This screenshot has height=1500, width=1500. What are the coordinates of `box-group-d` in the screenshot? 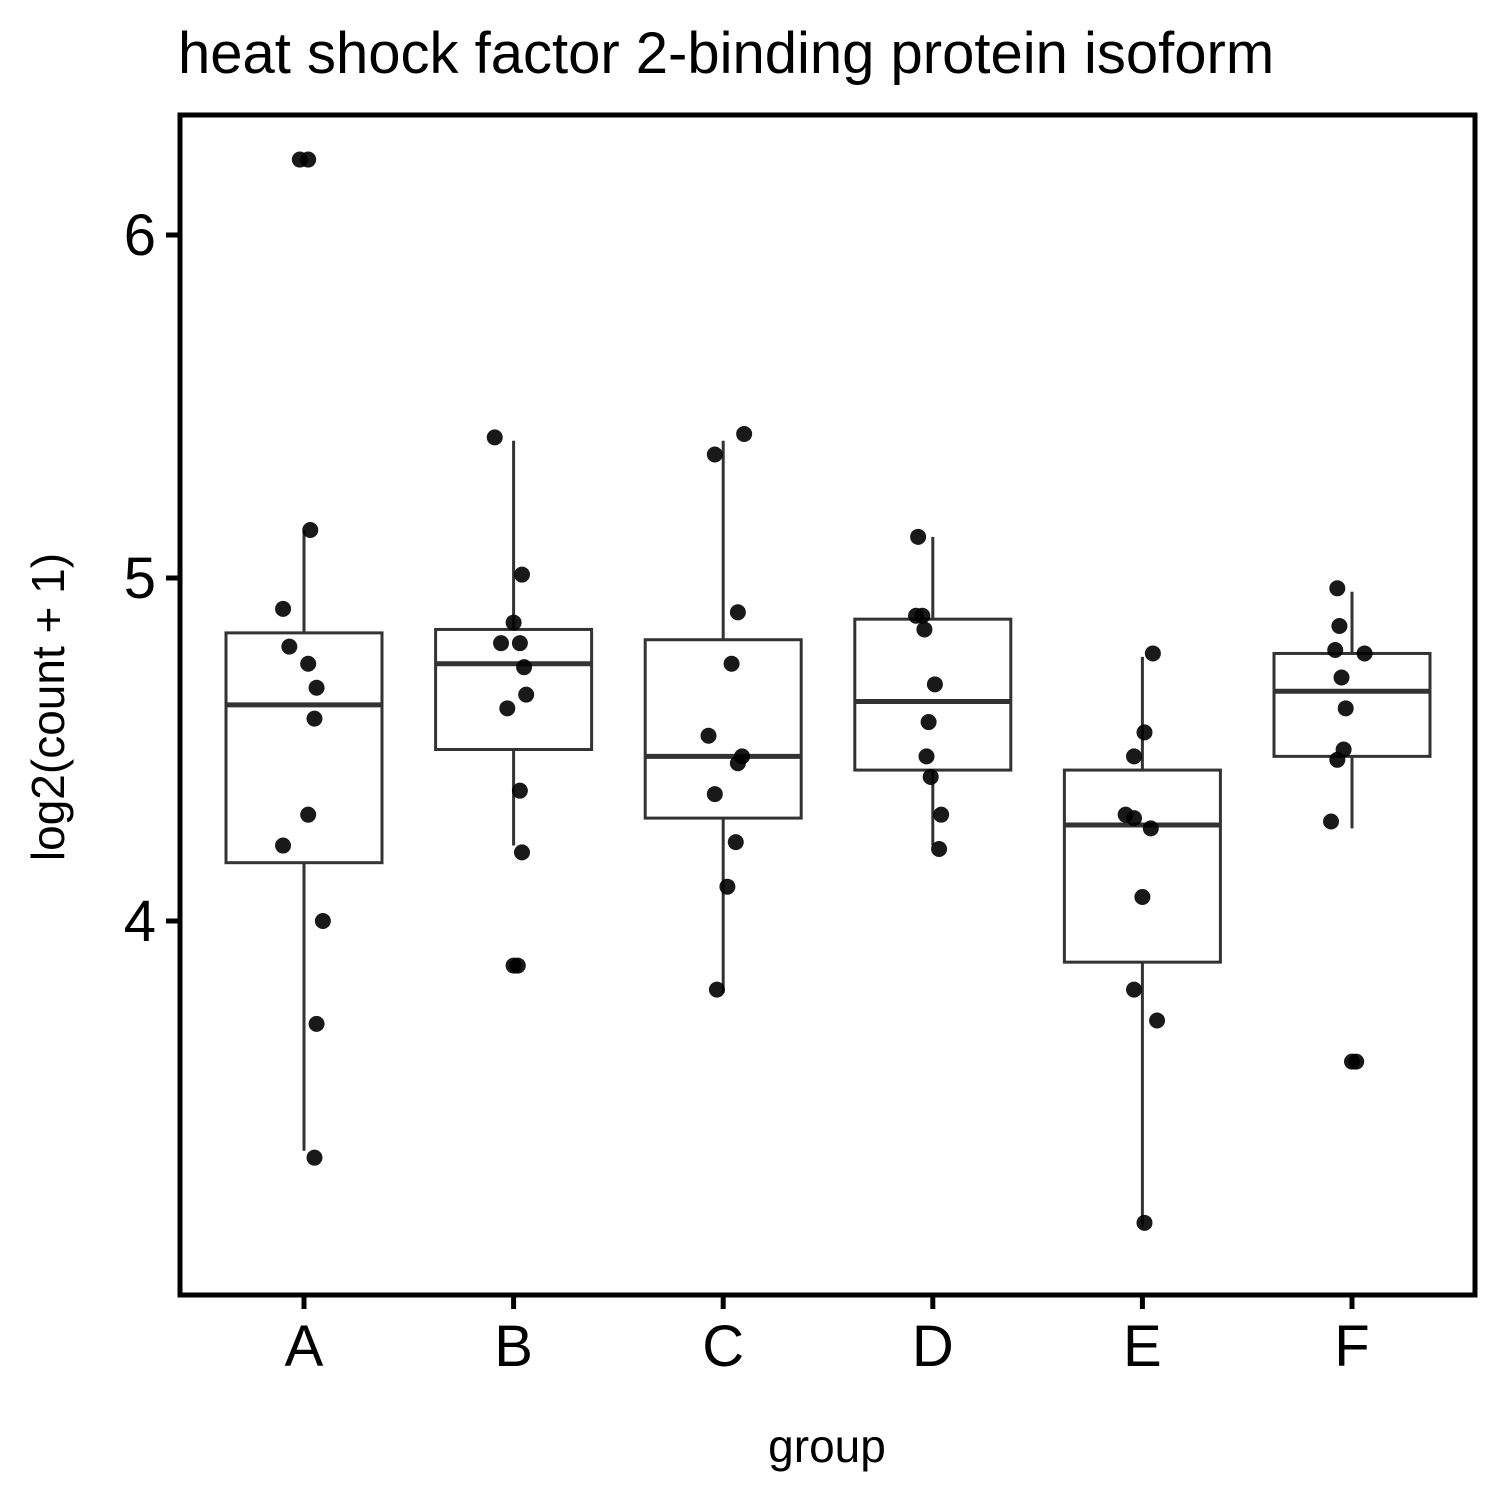 It's located at (933, 691).